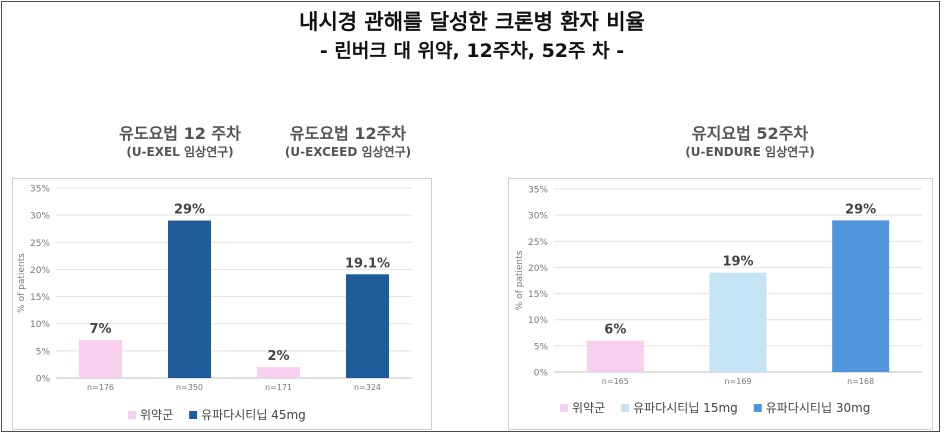 This screenshot has height=435, width=944. What do you see at coordinates (180, 133) in the screenshot?
I see `panel-title-exel: 유도요법 12 주차` at bounding box center [180, 133].